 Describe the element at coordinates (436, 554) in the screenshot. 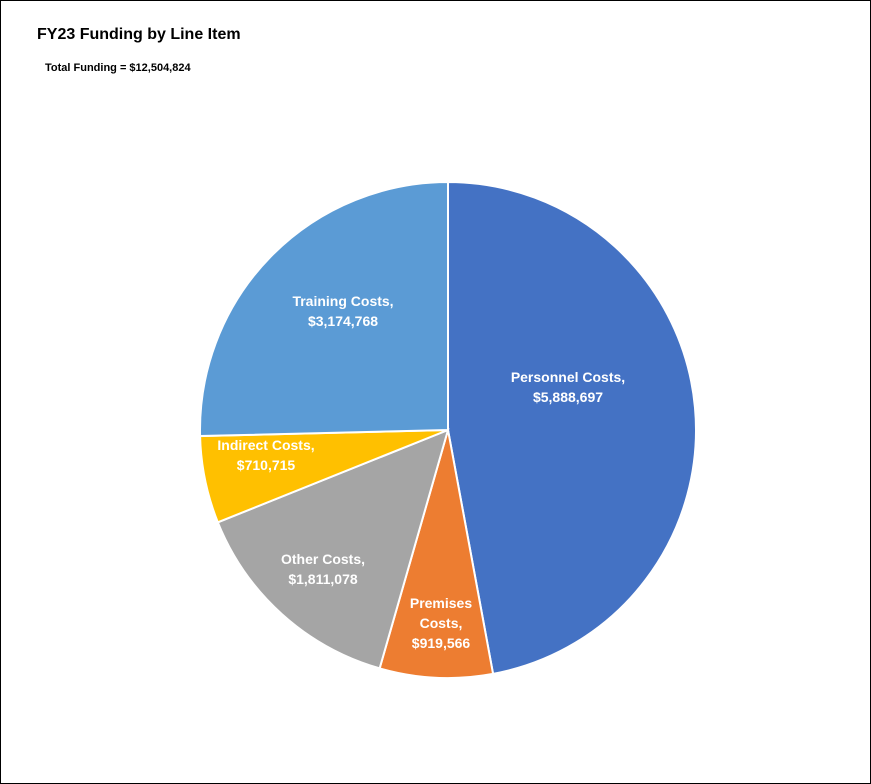

I see `pie-slice-premises-costs` at that location.